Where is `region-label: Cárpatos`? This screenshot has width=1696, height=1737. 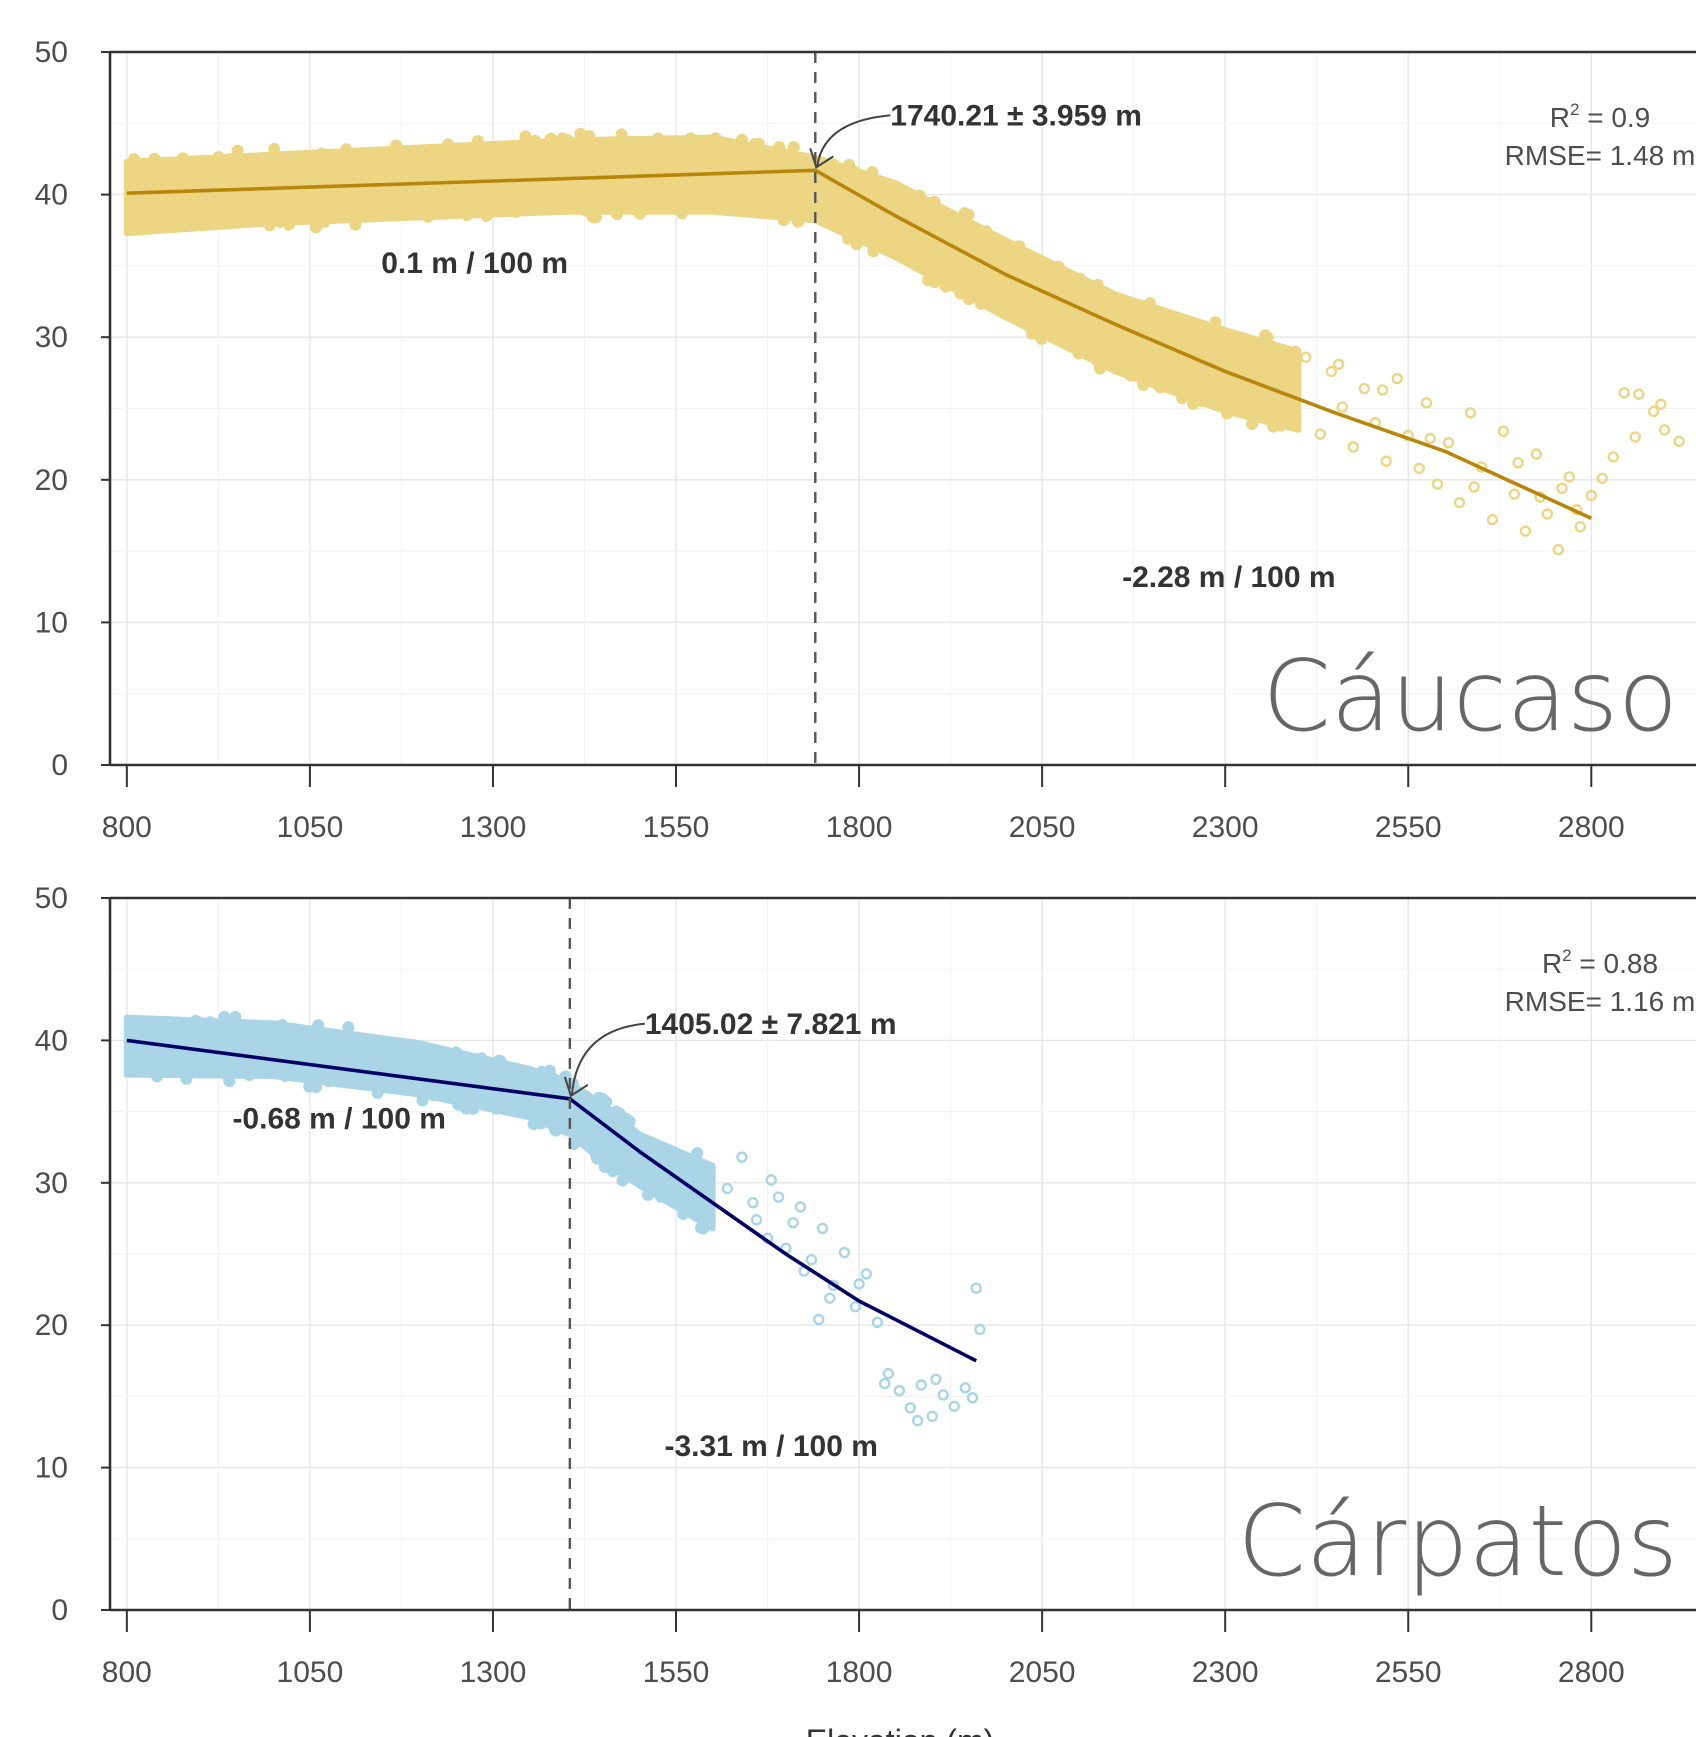
region-label: Cárpatos is located at coordinates (1458, 1542).